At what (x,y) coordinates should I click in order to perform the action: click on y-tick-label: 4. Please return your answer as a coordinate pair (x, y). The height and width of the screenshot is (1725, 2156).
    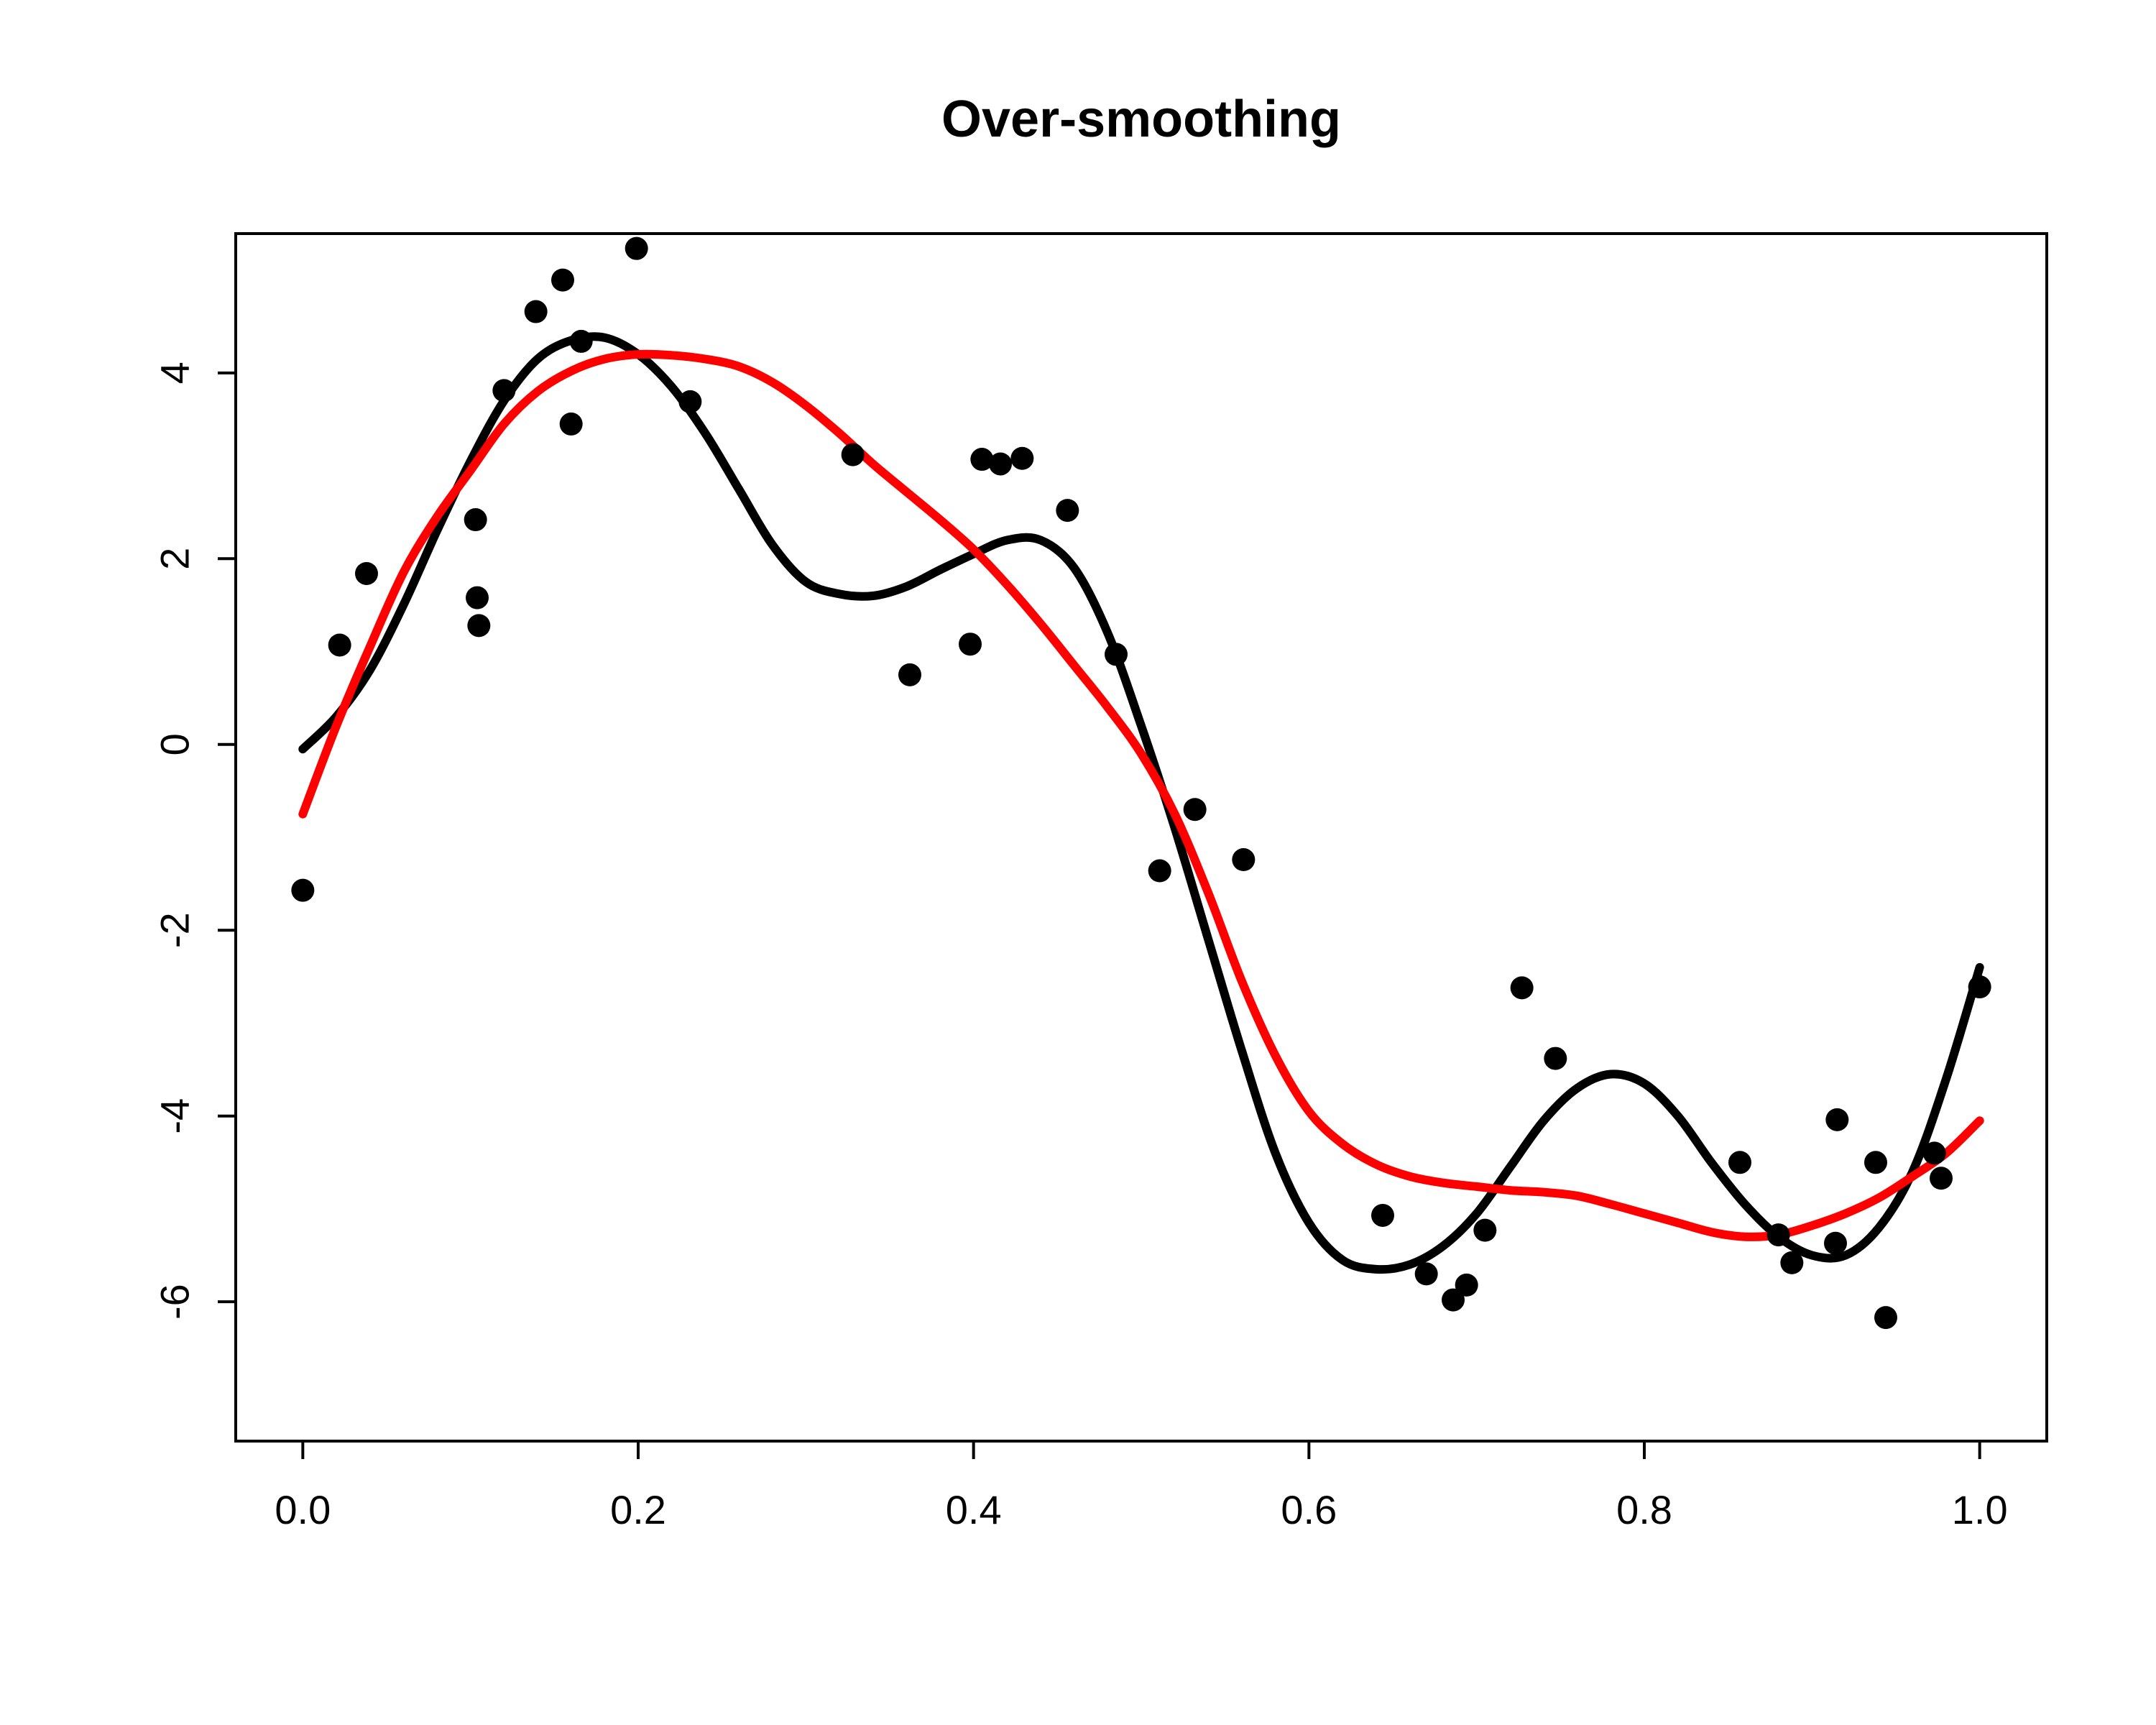
    Looking at the image, I should click on (175, 373).